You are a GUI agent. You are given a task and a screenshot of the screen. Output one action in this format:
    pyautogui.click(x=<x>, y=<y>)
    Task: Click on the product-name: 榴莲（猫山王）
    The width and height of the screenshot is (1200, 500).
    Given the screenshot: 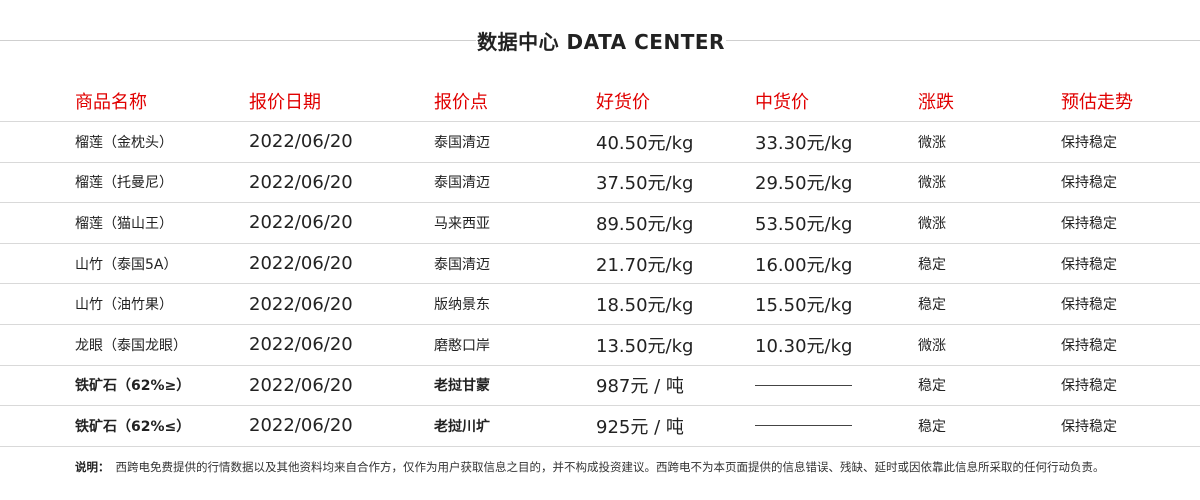 What is the action you would take?
    pyautogui.click(x=124, y=223)
    